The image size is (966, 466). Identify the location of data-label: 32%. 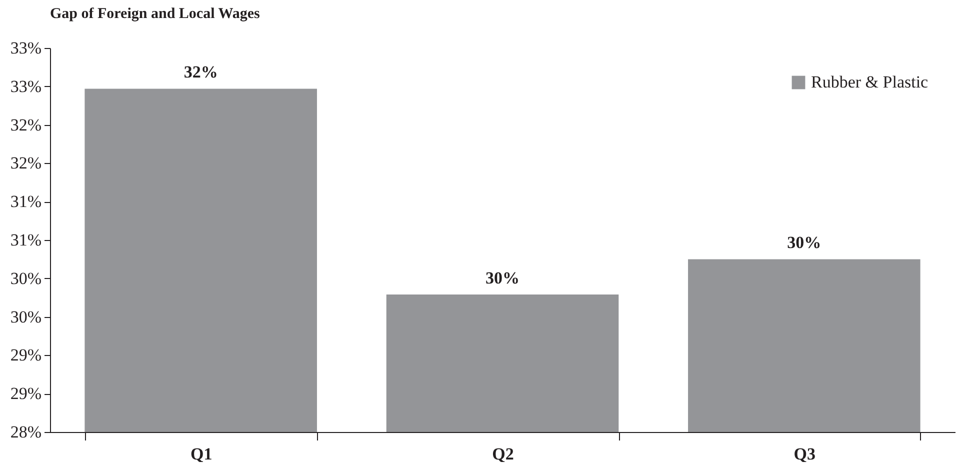
(201, 72).